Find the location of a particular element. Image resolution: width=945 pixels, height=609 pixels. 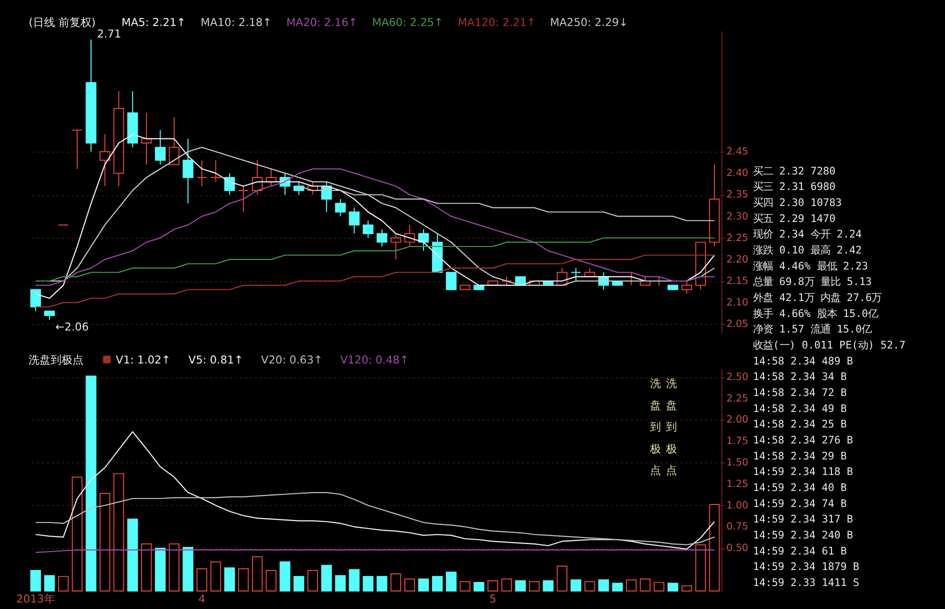

y-tick-label: 2.20 is located at coordinates (737, 260).